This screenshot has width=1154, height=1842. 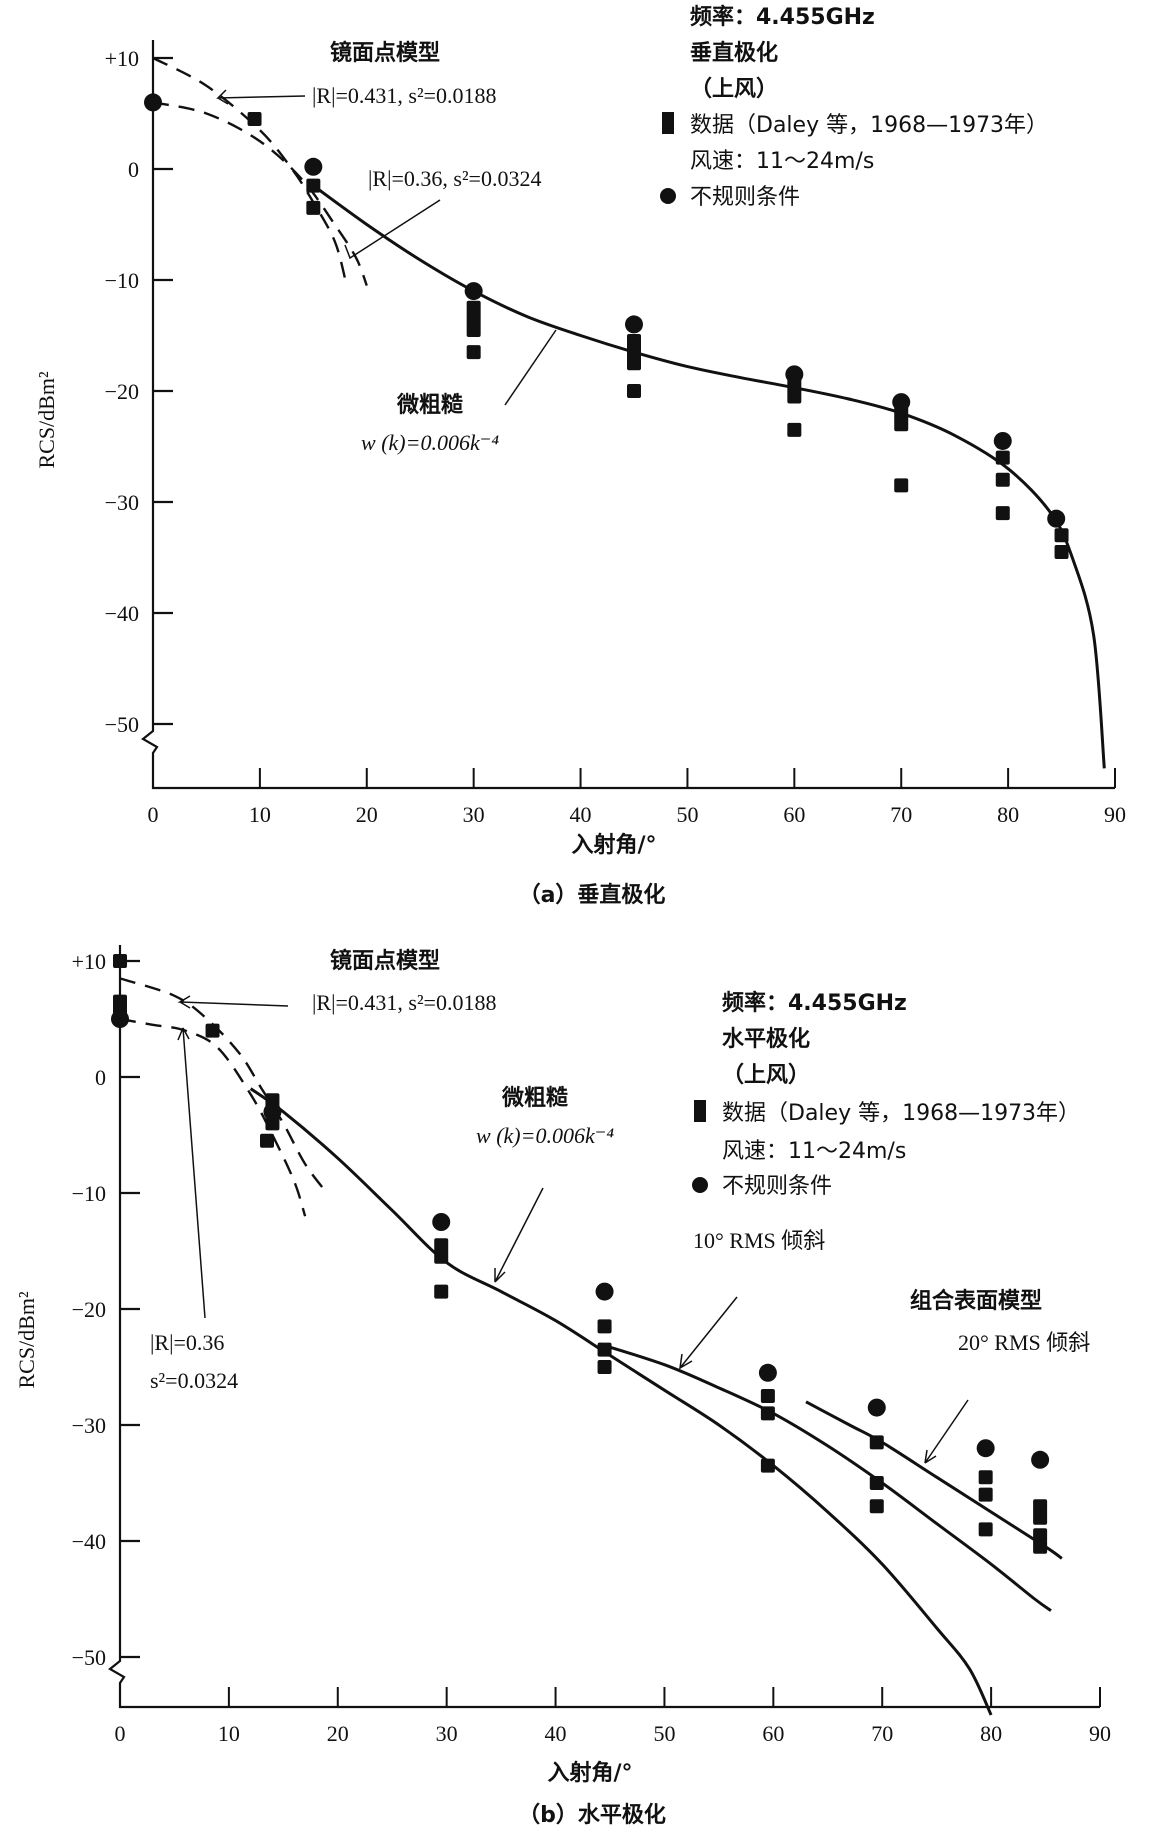 What do you see at coordinates (592, 895) in the screenshot?
I see `caption: （a）垂直极化` at bounding box center [592, 895].